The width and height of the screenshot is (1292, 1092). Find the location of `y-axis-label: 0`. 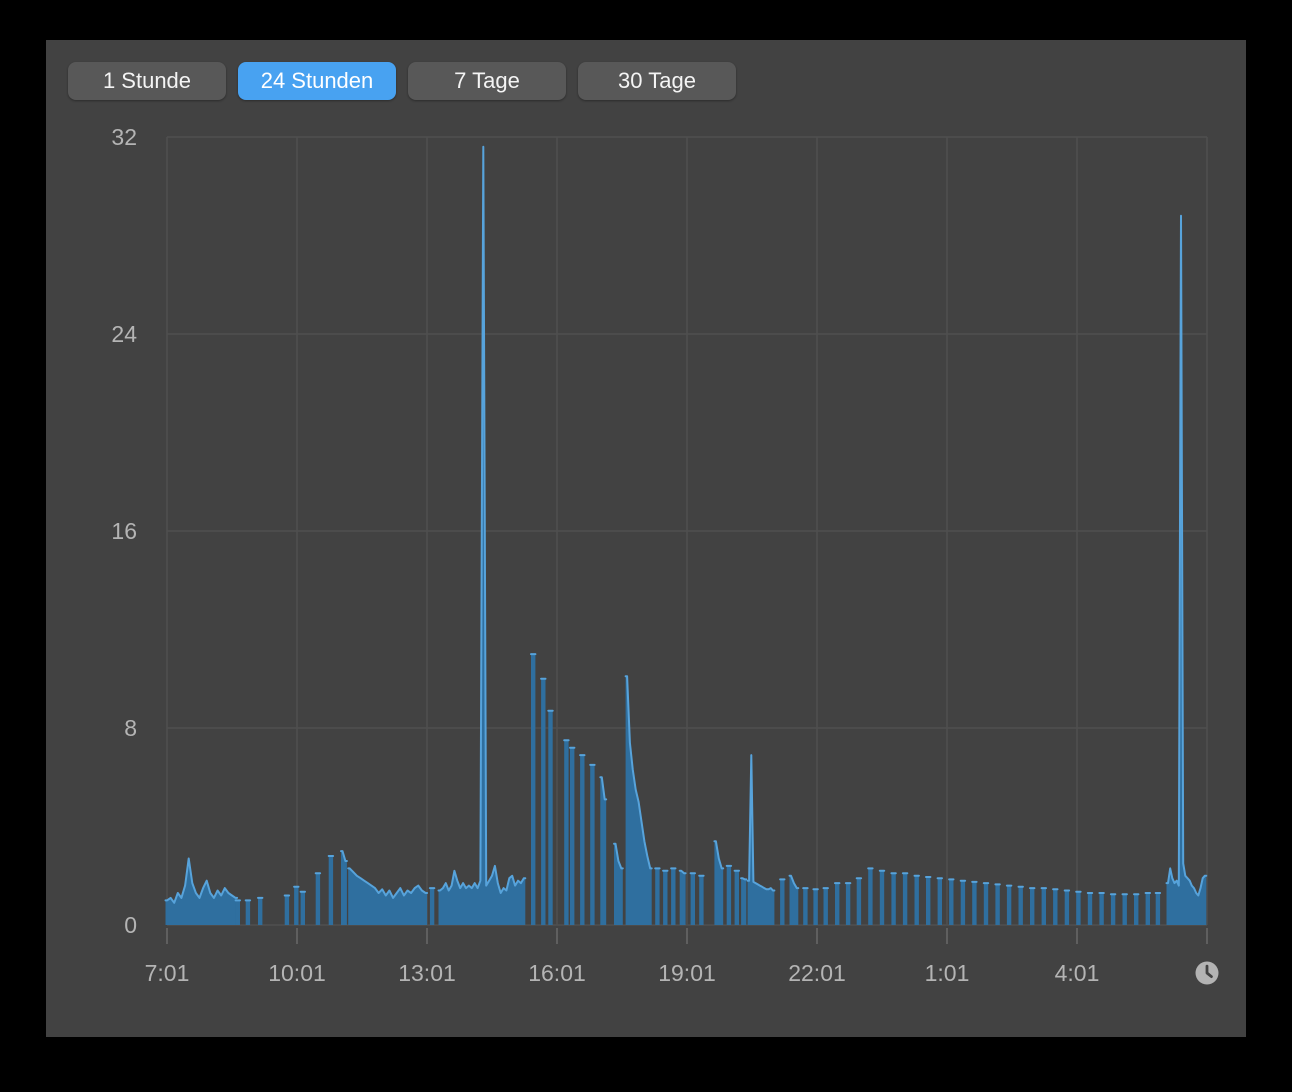

y-axis-label: 0 is located at coordinates (130, 925).